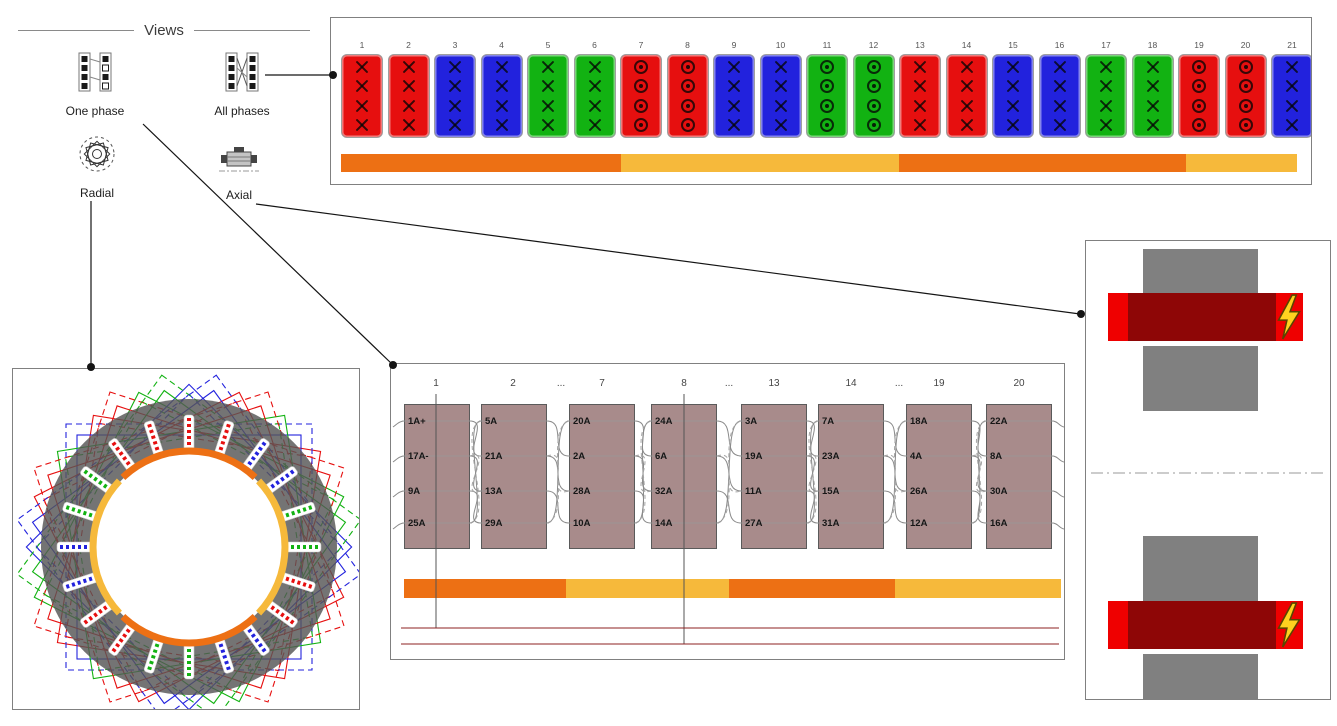 The height and width of the screenshot is (726, 1337). What do you see at coordinates (831, 491) in the screenshot?
I see `coil-side-label: 15A` at bounding box center [831, 491].